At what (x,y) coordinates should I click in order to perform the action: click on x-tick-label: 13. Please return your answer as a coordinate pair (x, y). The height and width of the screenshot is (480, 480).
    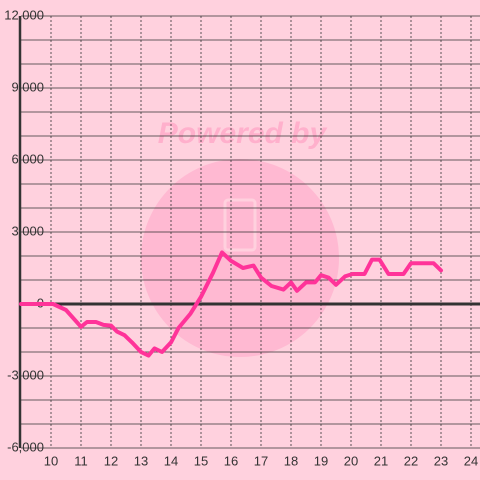
    Looking at the image, I should click on (141, 460).